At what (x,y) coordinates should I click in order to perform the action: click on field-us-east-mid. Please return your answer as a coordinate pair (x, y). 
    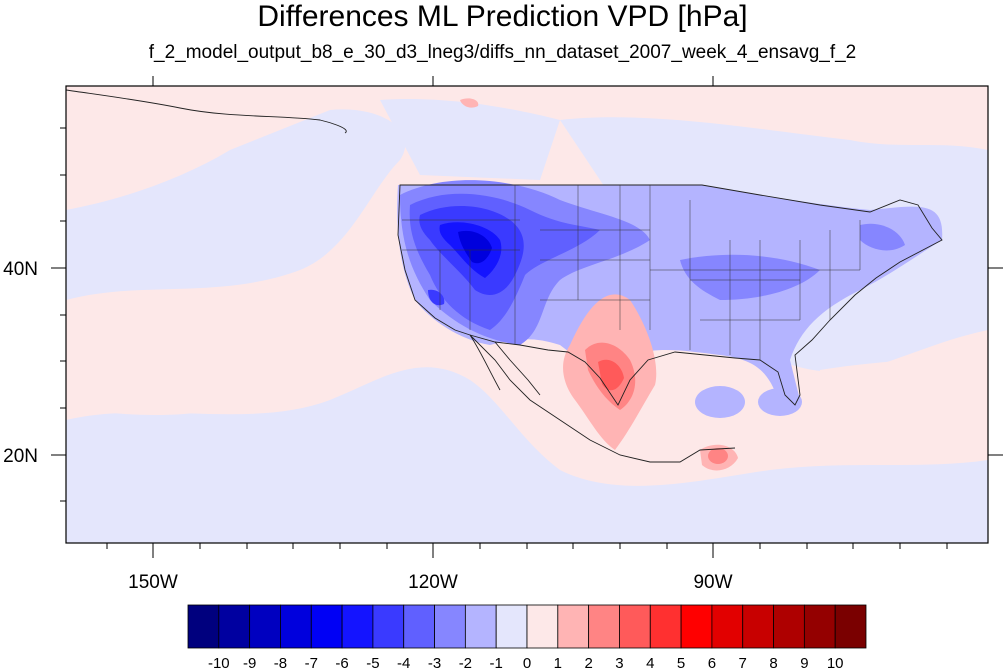
    Looking at the image, I should click on (750, 277).